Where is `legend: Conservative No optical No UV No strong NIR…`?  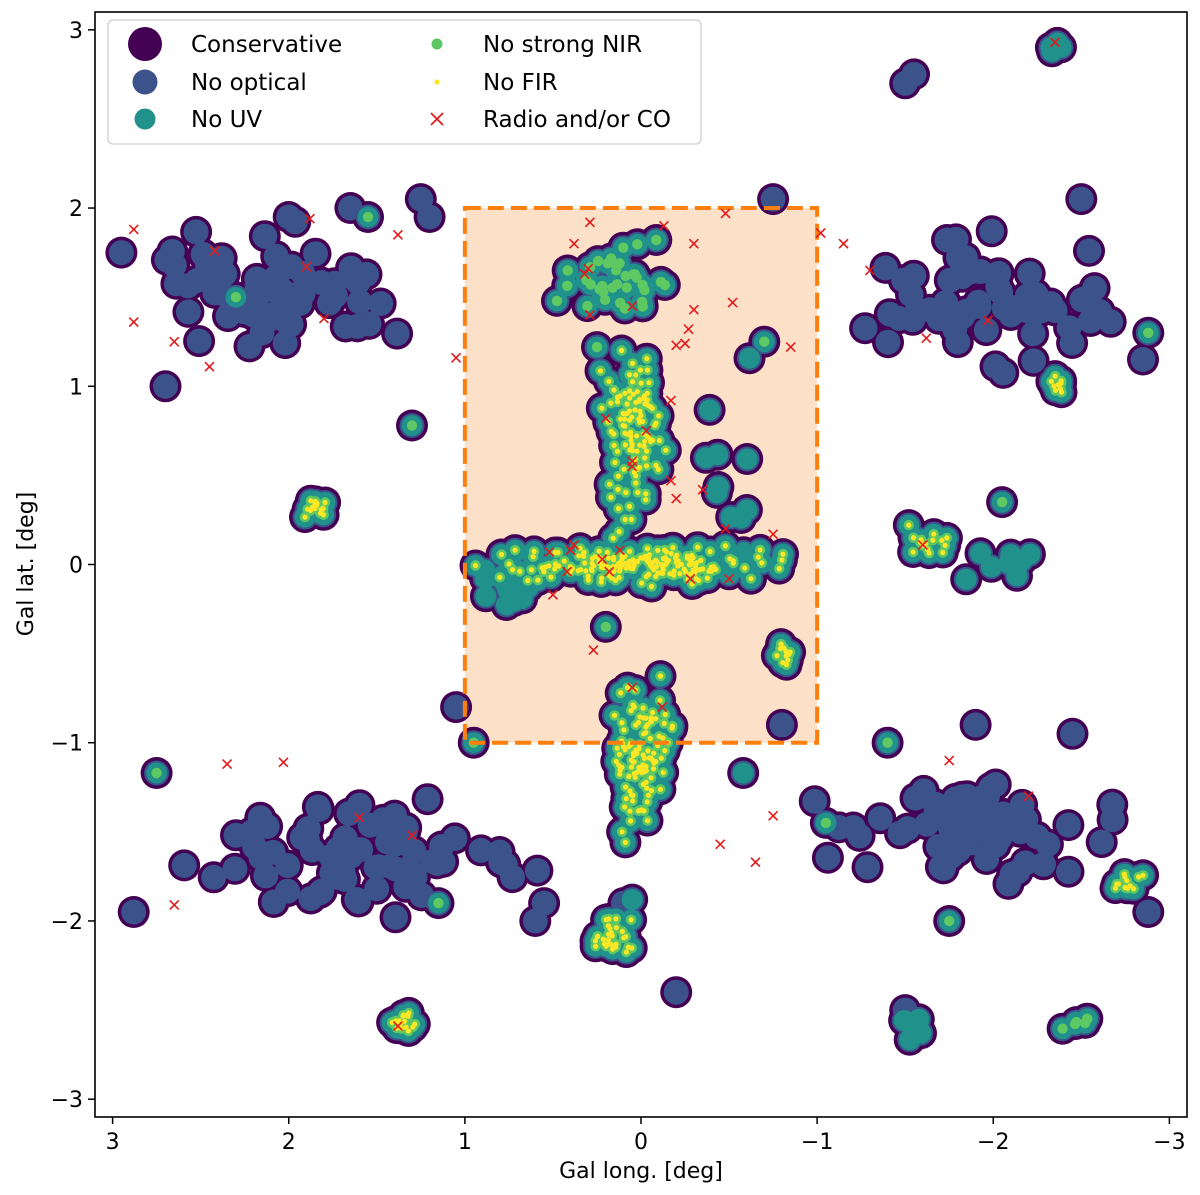 legend: Conservative No optical No UV No strong NIR… is located at coordinates (404, 82).